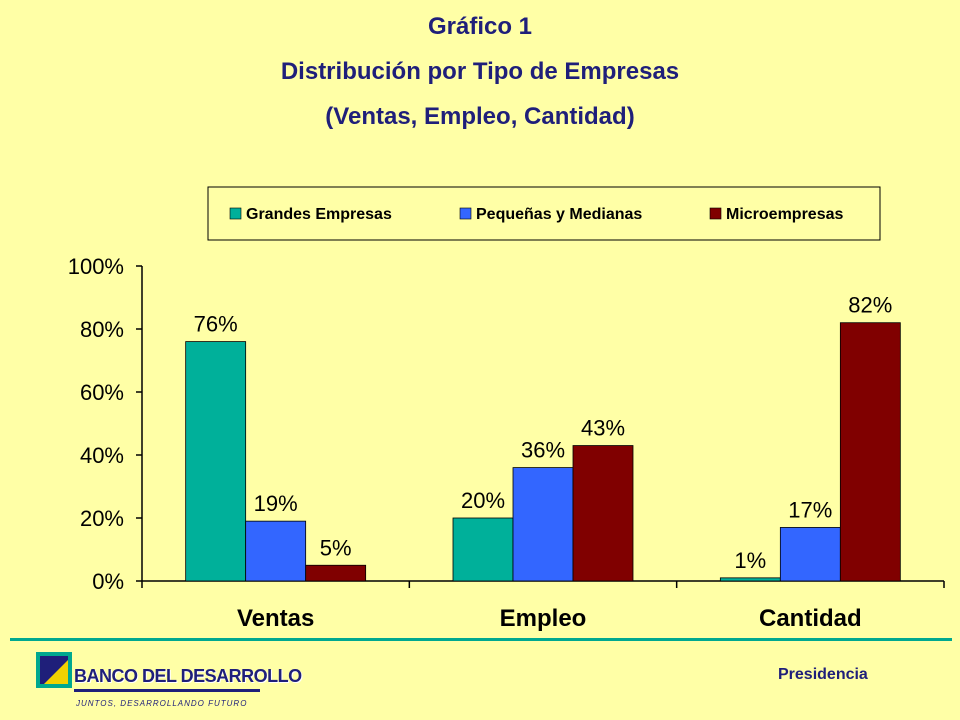 The image size is (960, 720). I want to click on bank-logo-mark-icon, so click(54, 670).